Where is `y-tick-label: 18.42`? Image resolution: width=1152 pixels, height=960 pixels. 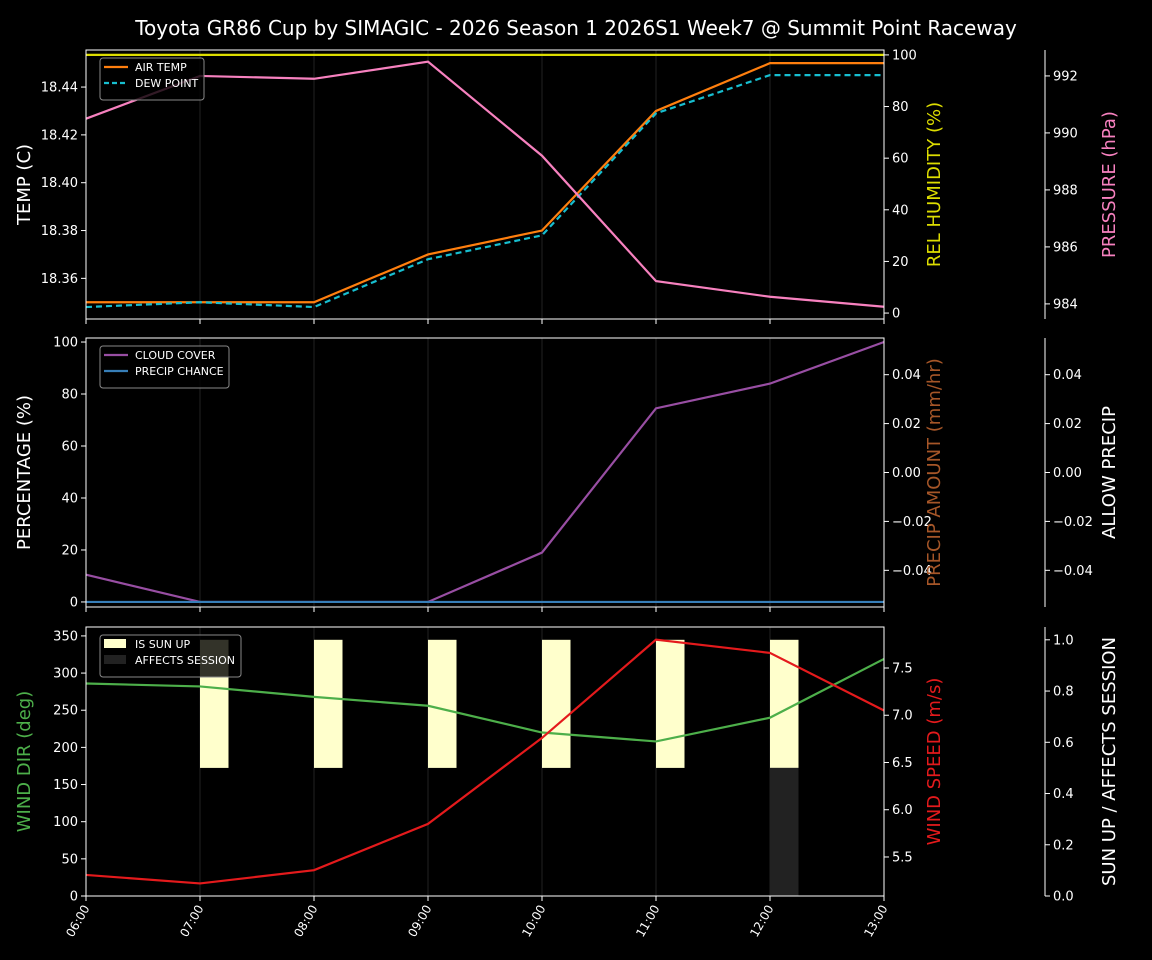 y-tick-label: 18.42 is located at coordinates (59, 135).